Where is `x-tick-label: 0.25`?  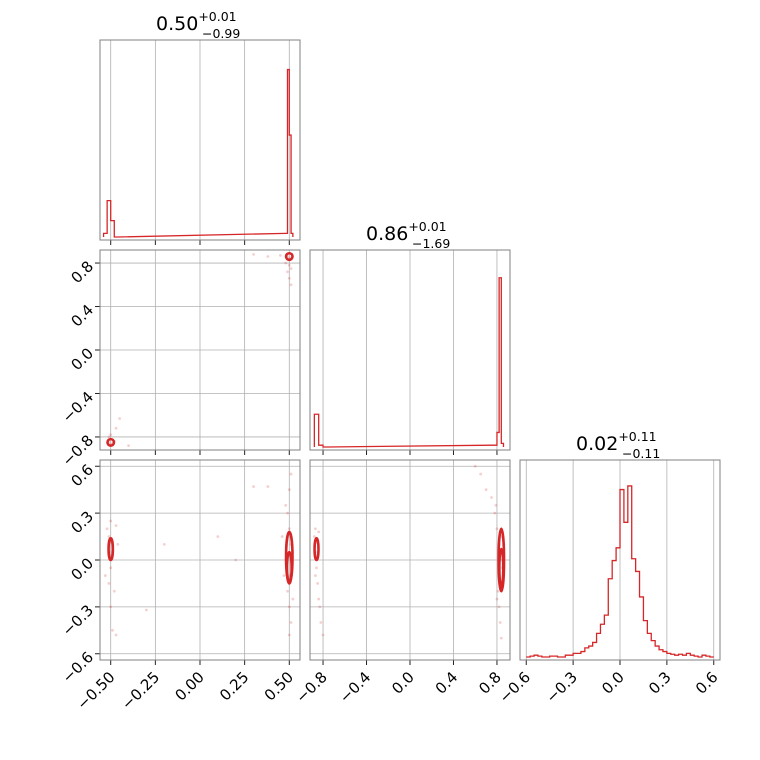
x-tick-label: 0.25 is located at coordinates (234, 686).